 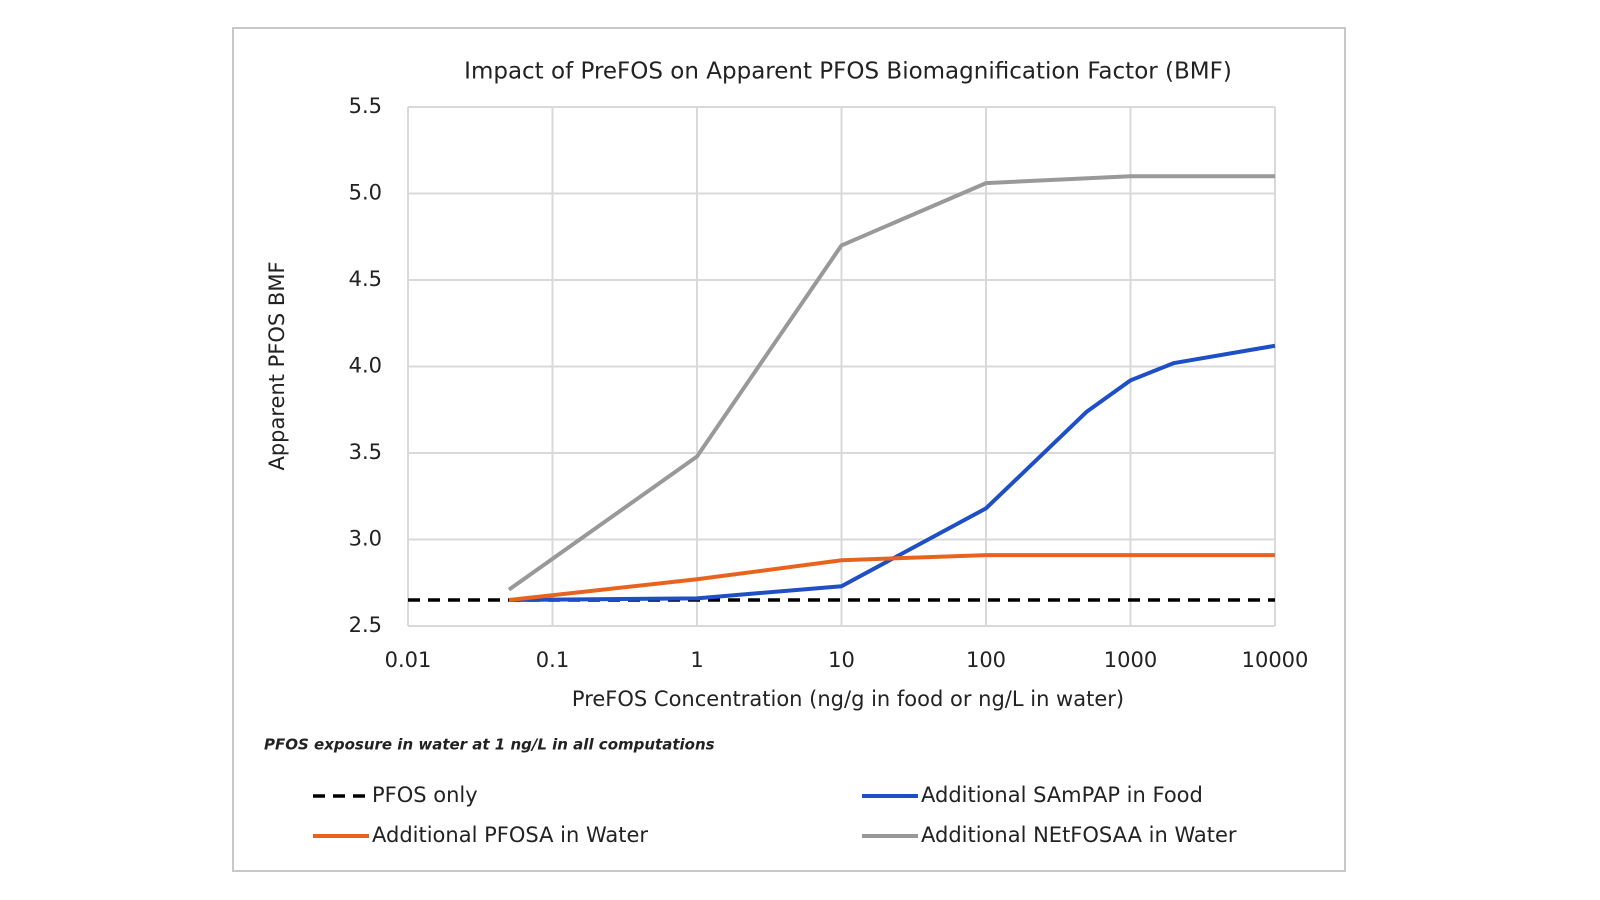 What do you see at coordinates (365, 539) in the screenshot?
I see `y-tick-label: 3.0` at bounding box center [365, 539].